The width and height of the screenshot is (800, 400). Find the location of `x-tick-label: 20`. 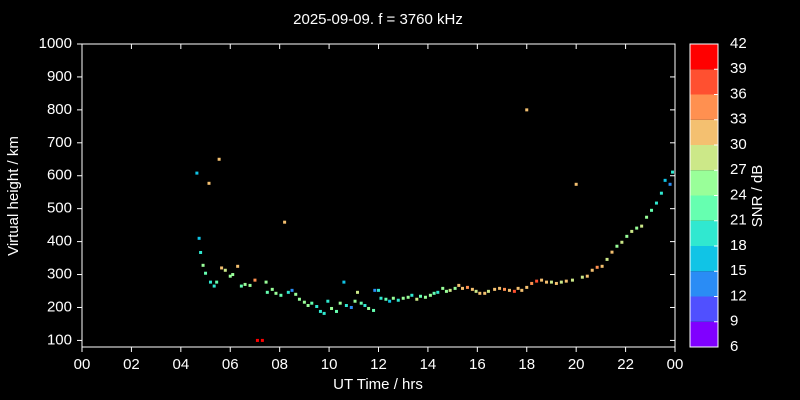

x-tick-label: 20 is located at coordinates (576, 364).